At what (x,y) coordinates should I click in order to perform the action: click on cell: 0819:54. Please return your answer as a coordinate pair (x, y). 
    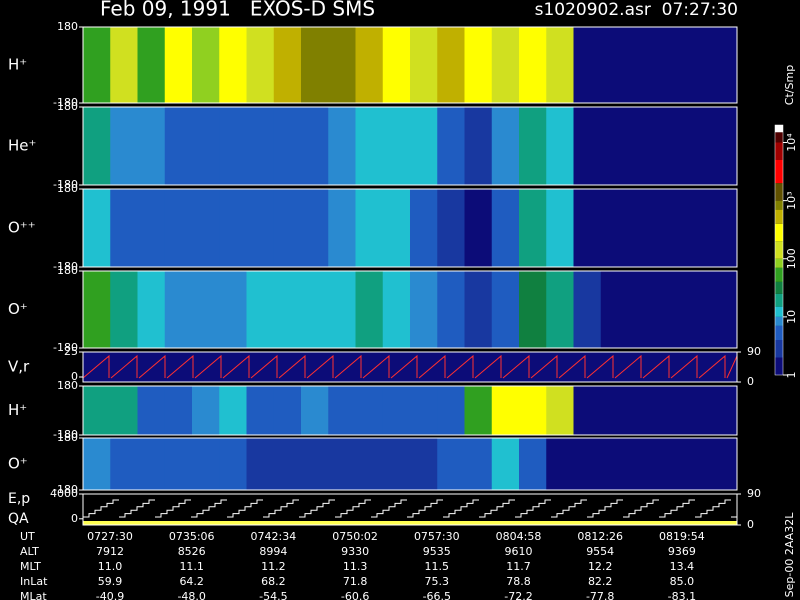
    Looking at the image, I should click on (682, 536).